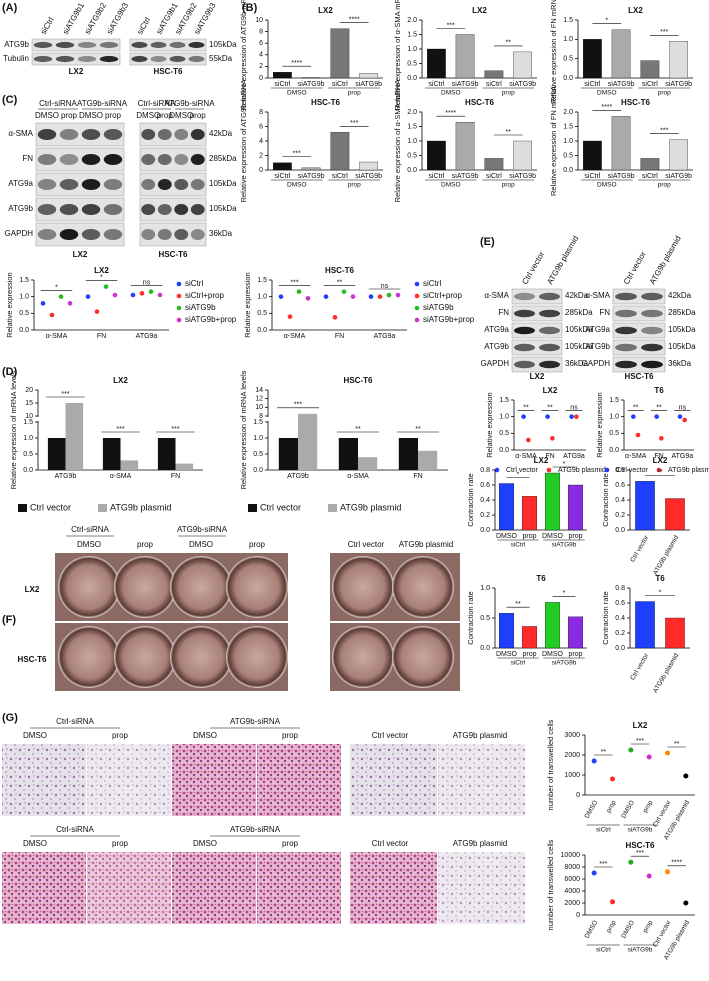  Describe the element at coordinates (24, 297) in the screenshot. I see `y-tick-label: 1.0` at that location.